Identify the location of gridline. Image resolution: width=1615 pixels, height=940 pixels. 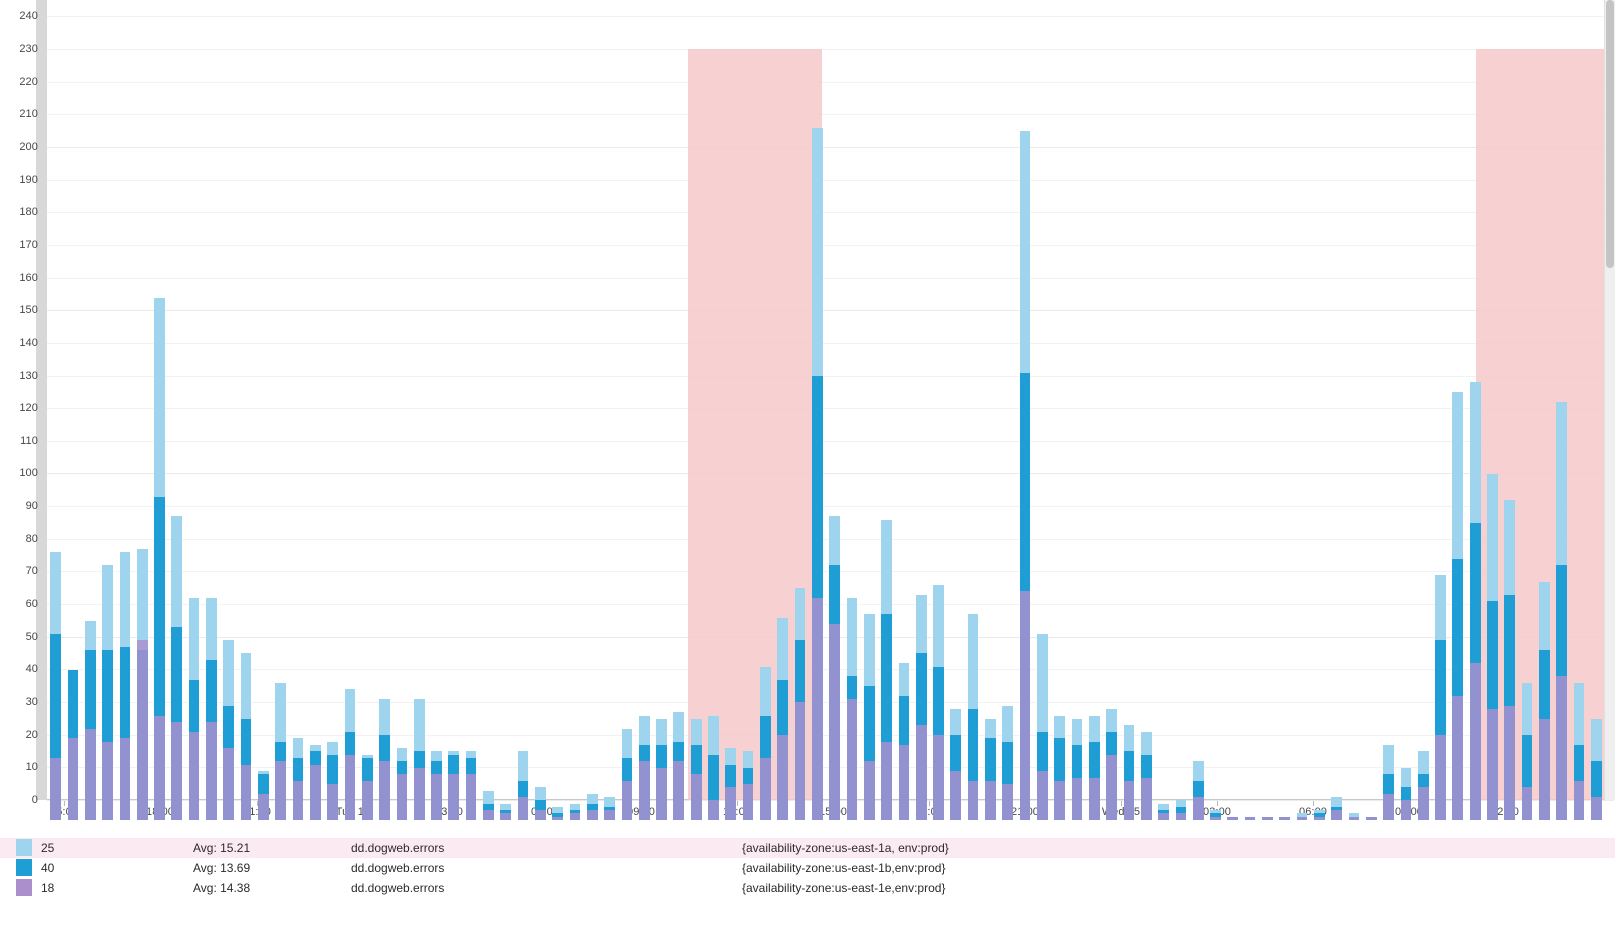
(830, 49).